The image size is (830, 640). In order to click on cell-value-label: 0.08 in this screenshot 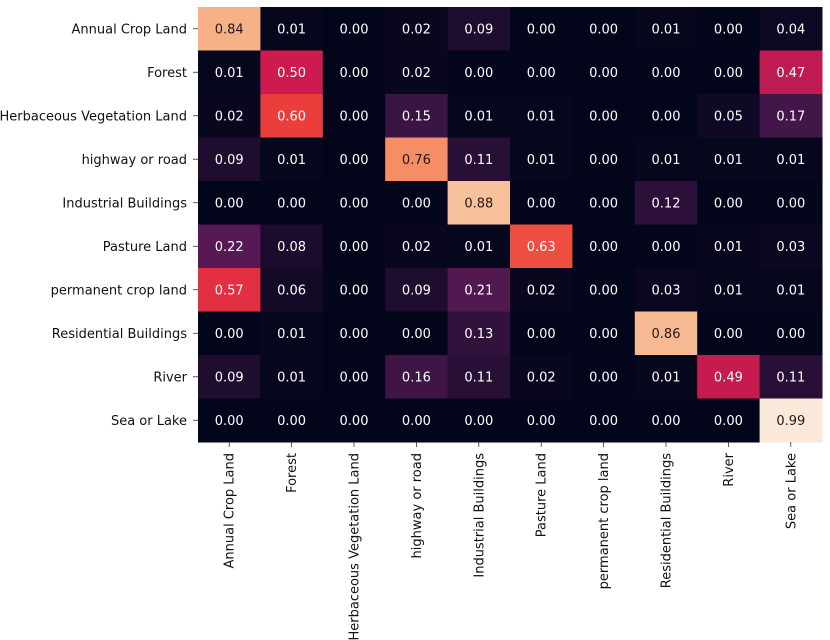, I will do `click(291, 247)`.